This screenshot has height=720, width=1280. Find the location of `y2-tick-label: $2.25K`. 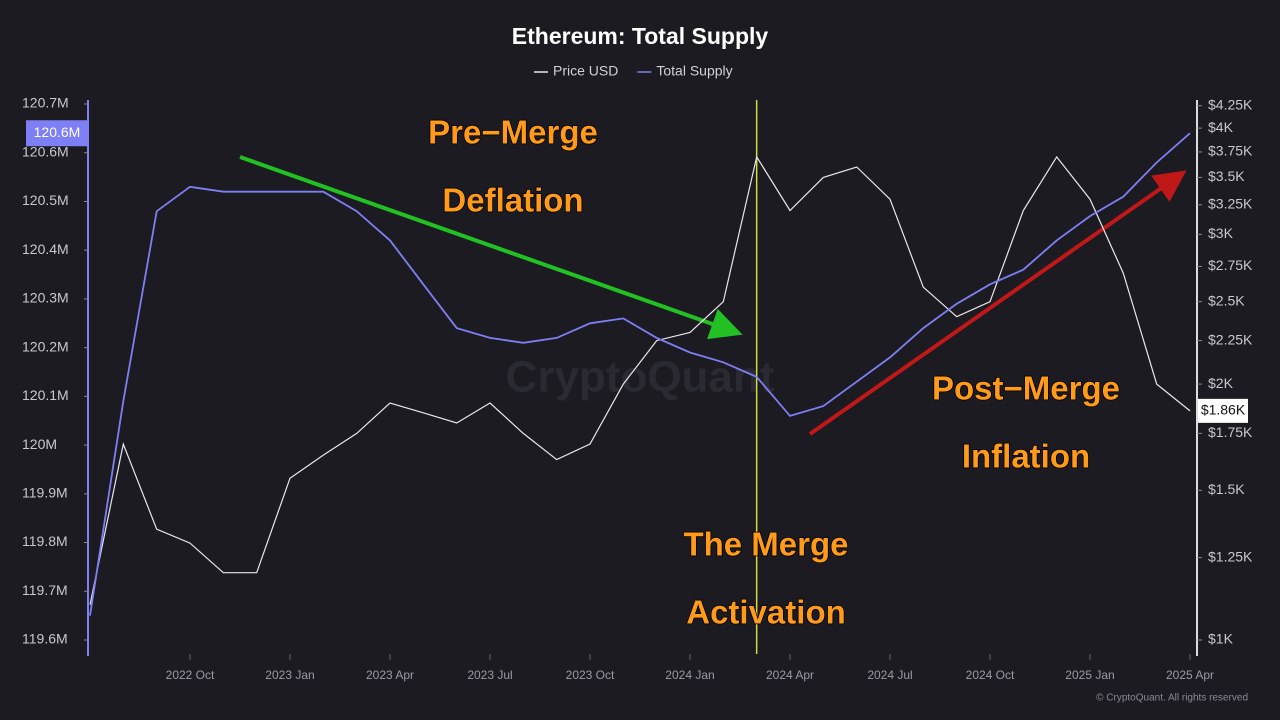

y2-tick-label: $2.25K is located at coordinates (1230, 339).